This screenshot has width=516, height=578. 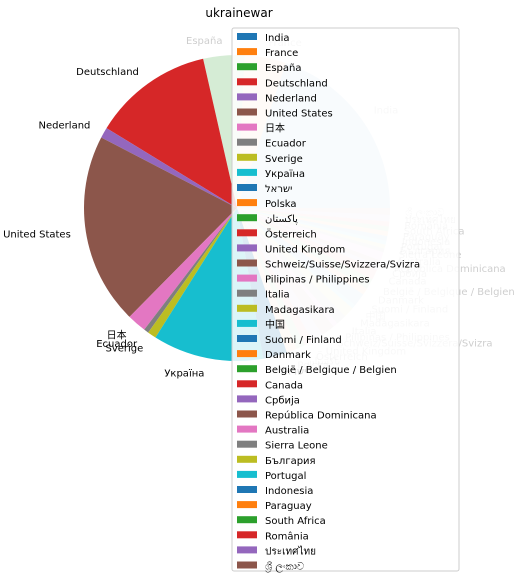 I want to click on slice-label-ecuador: Ecuador, so click(x=117, y=344).